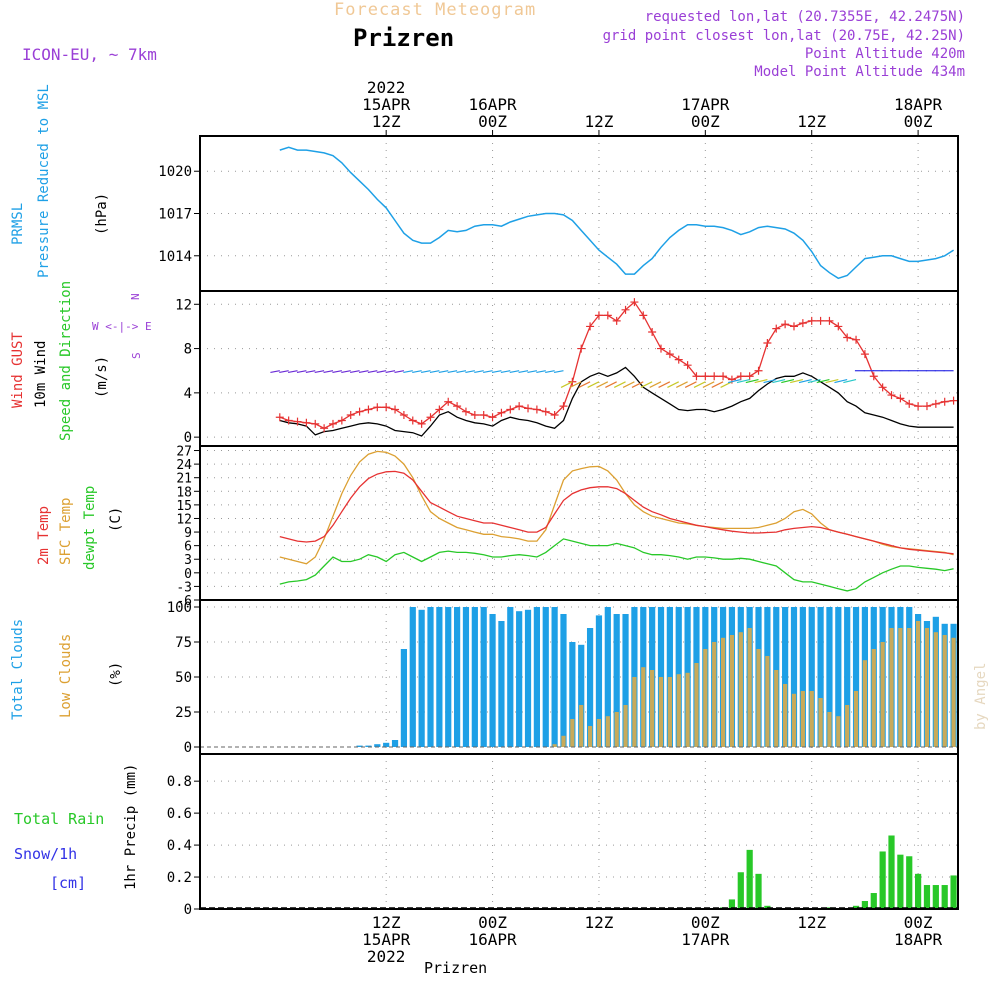 The height and width of the screenshot is (1000, 1000). Describe the element at coordinates (386, 104) in the screenshot. I see `top-time-label: 15APR` at that location.